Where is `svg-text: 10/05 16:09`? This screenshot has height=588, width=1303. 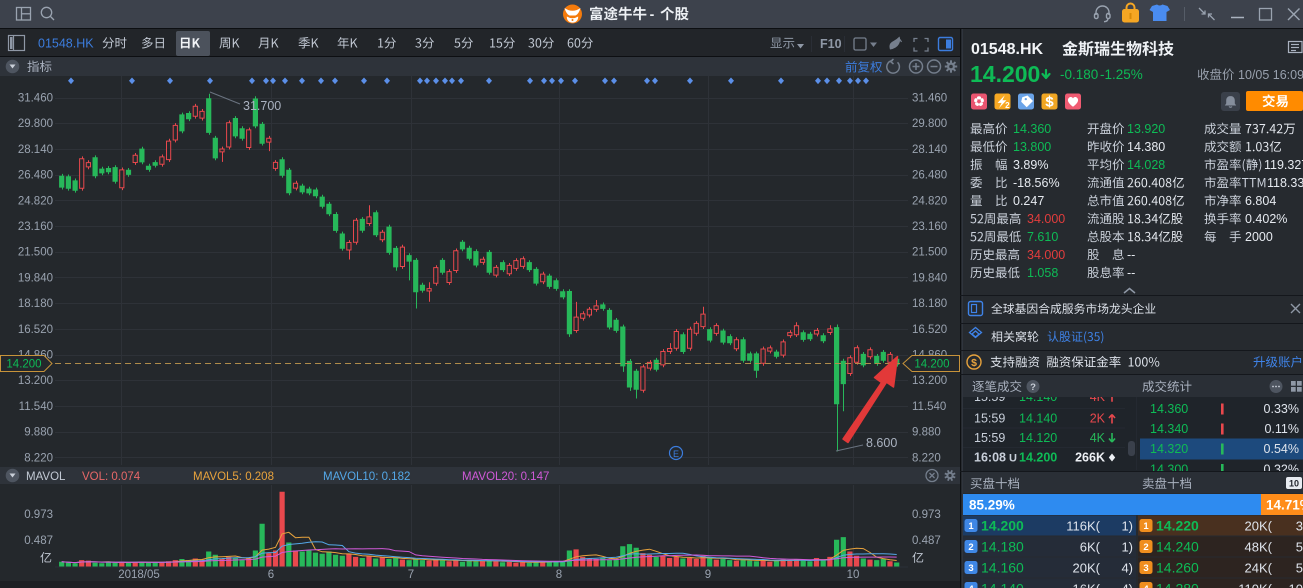
svg-text: 10/05 16:09 is located at coordinates (1270, 75).